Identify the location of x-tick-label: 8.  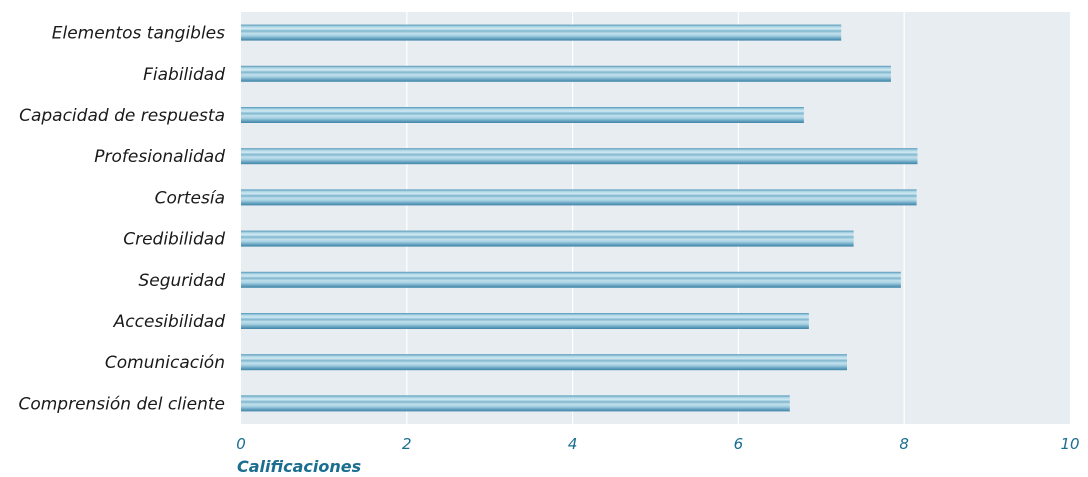
(904, 444).